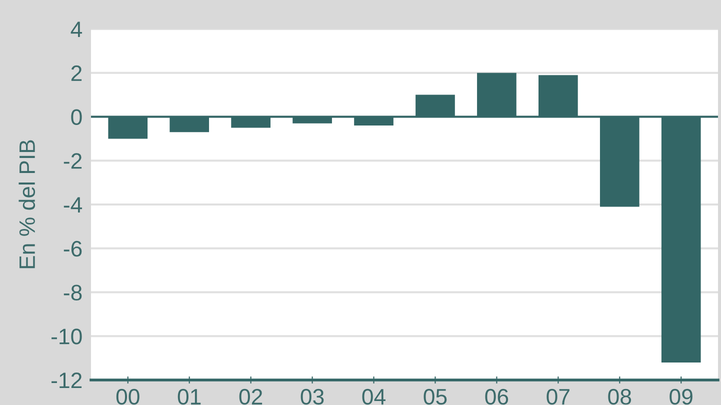  What do you see at coordinates (73, 161) in the screenshot?
I see `y-tick-label: -2` at bounding box center [73, 161].